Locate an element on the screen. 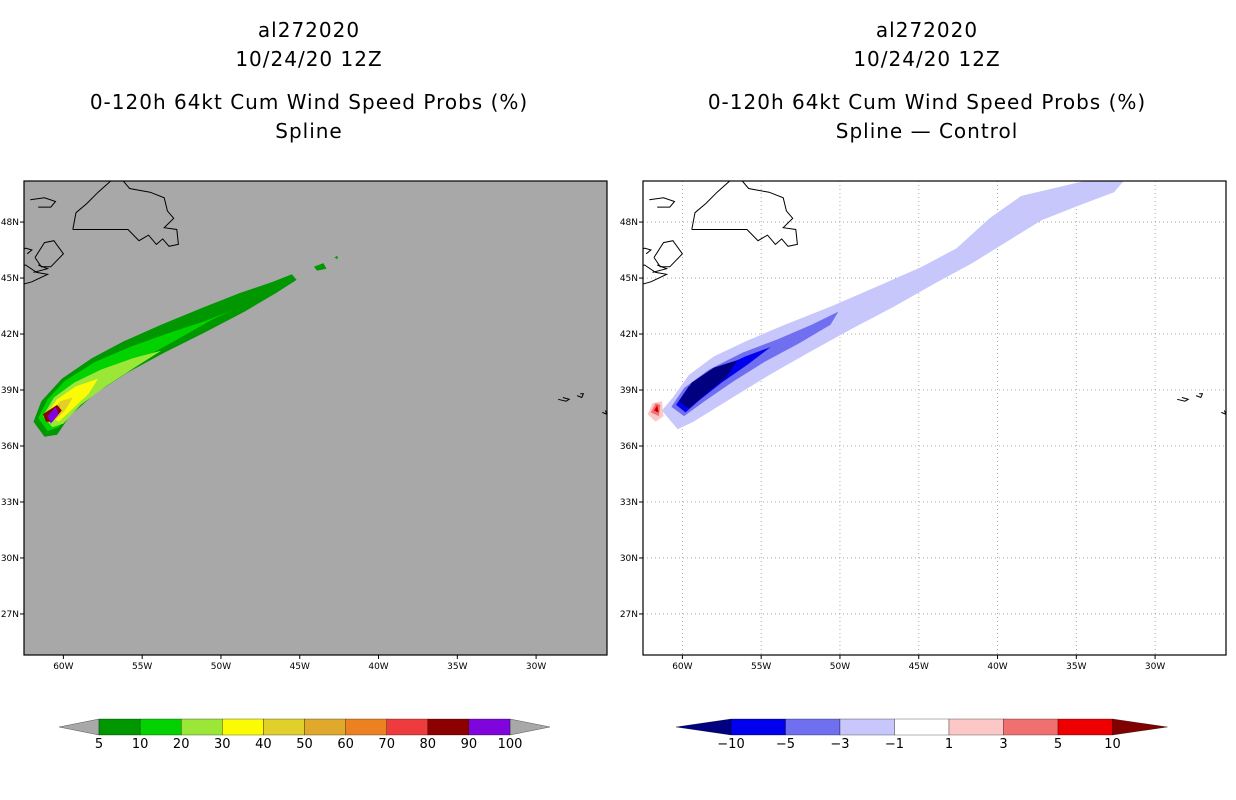 The width and height of the screenshot is (1236, 800). right-y-tick-label-27N: 27N is located at coordinates (629, 615).